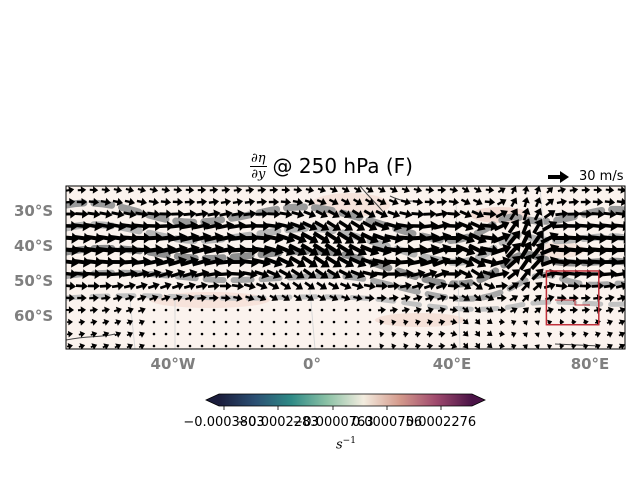 The image size is (640, 480). I want to click on wind-arrow-shaft, so click(618, 262).